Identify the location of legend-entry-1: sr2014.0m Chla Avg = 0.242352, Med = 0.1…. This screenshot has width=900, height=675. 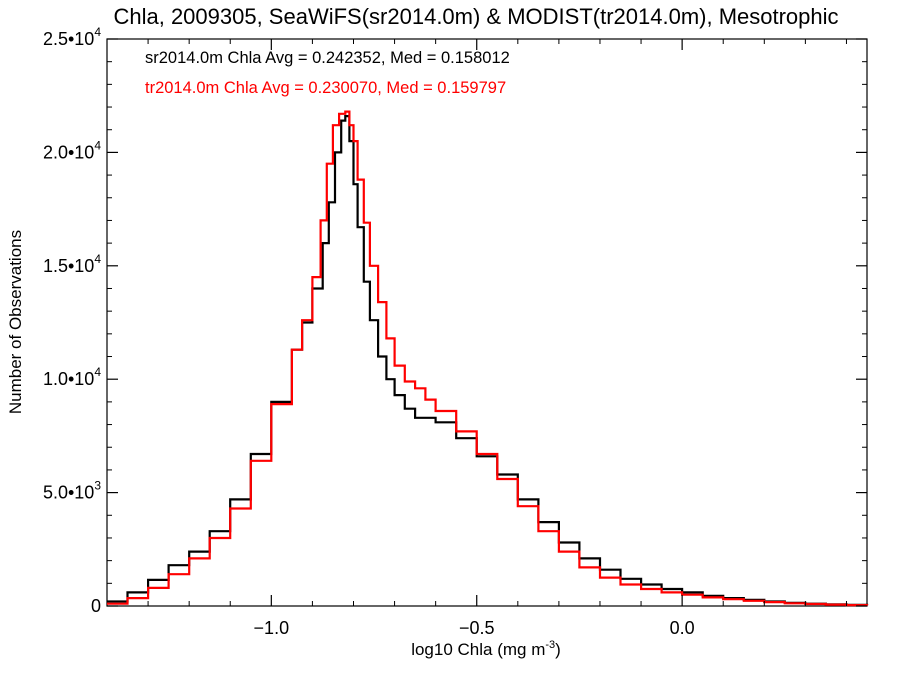
(327, 58).